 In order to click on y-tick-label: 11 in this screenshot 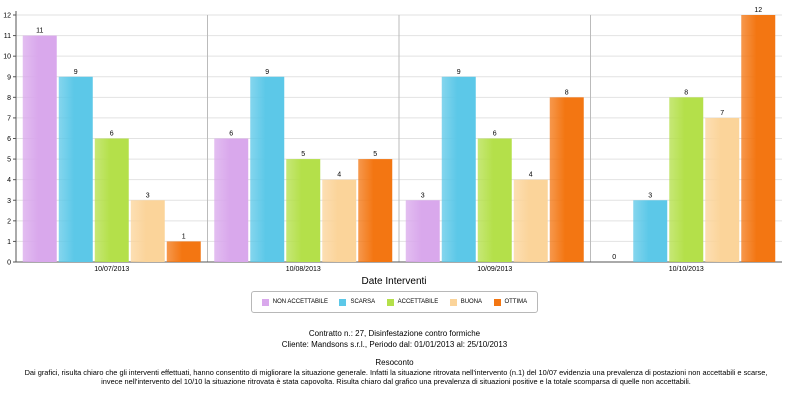, I will do `click(7, 36)`.